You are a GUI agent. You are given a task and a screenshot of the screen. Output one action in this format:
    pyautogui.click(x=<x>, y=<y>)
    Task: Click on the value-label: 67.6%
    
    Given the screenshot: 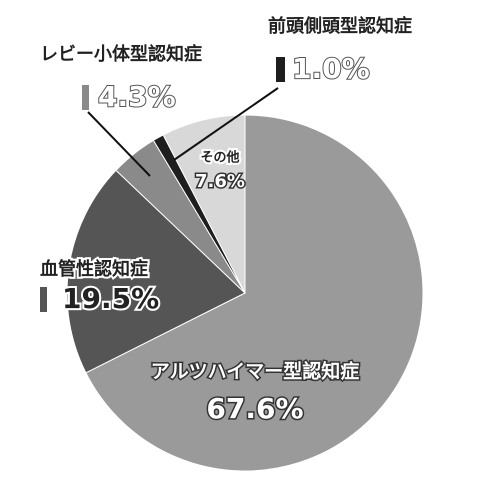 What is the action you would take?
    pyautogui.click(x=254, y=408)
    